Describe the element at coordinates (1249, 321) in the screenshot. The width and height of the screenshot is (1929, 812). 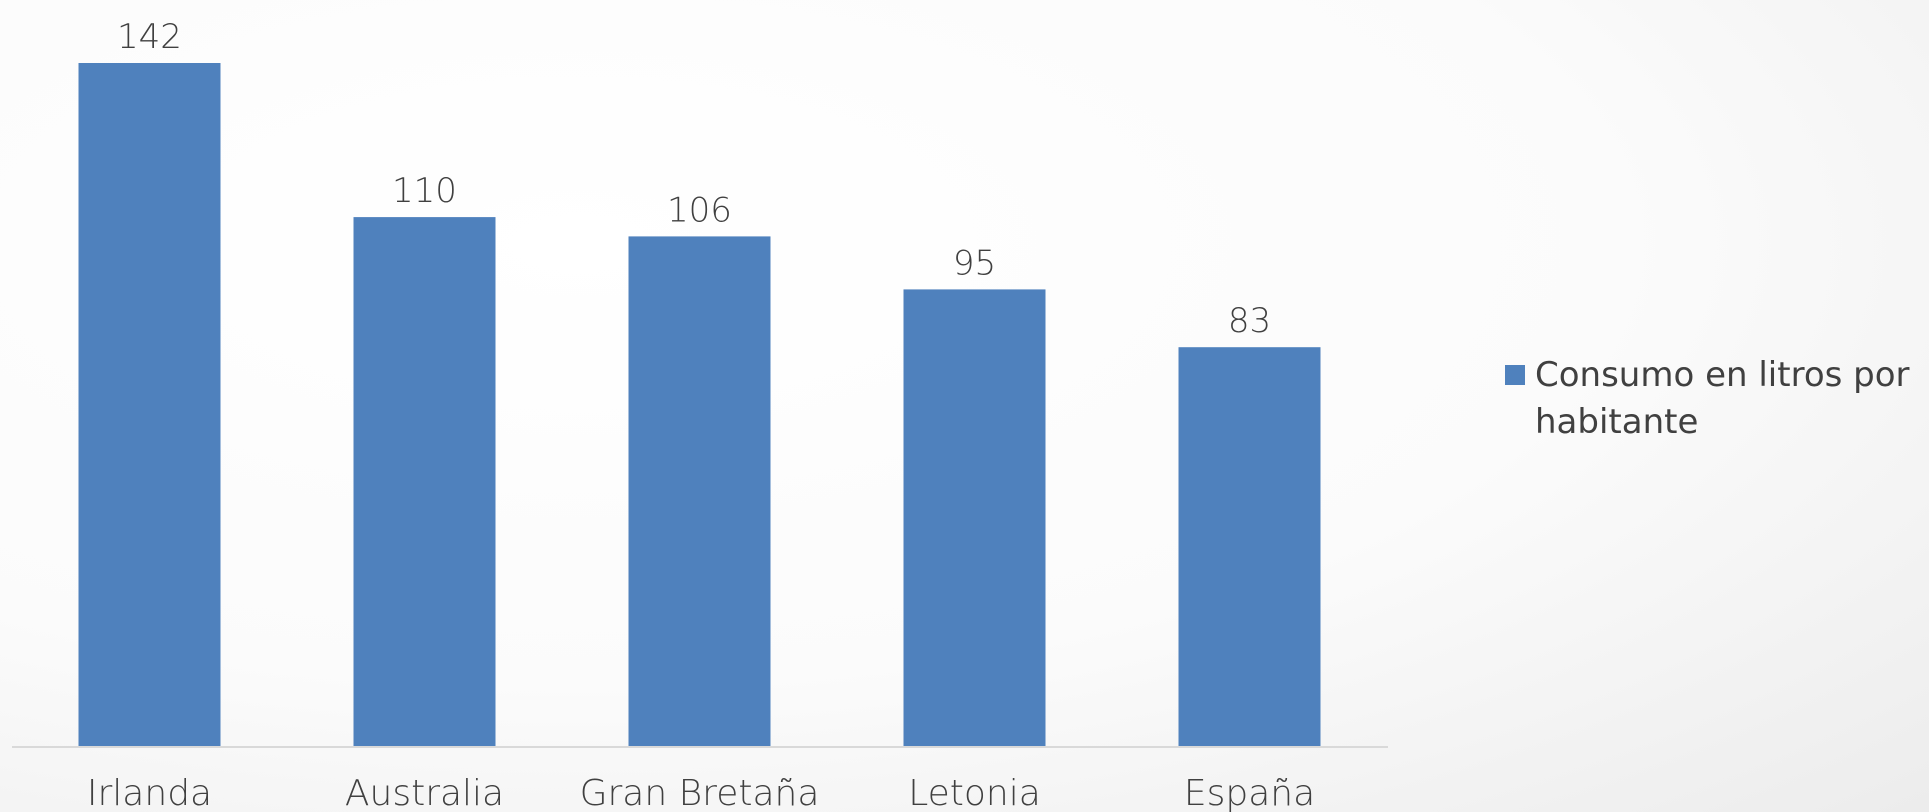
I see `data-label: 83` at that location.